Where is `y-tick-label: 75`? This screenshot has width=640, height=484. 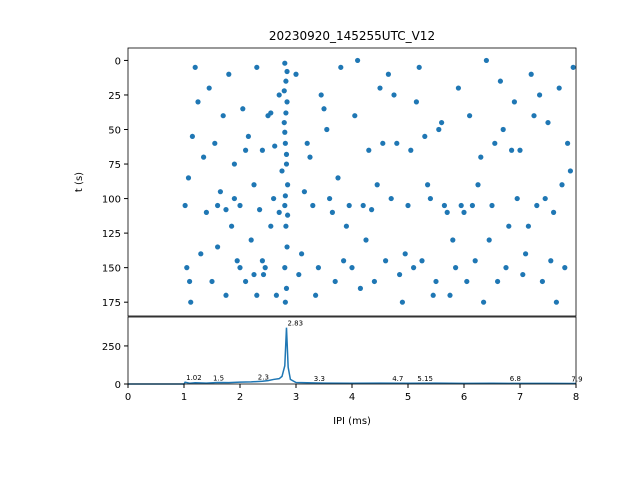
y-tick-label: 75 is located at coordinates (114, 165).